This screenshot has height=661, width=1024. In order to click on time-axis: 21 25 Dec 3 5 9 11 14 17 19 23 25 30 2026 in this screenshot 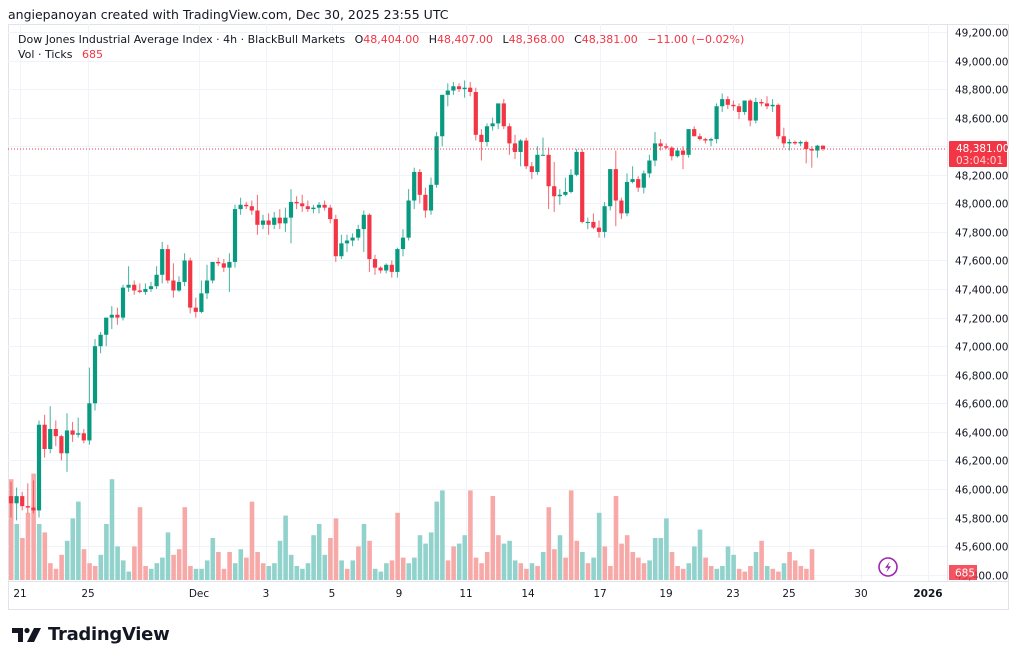, I will do `click(477, 594)`.